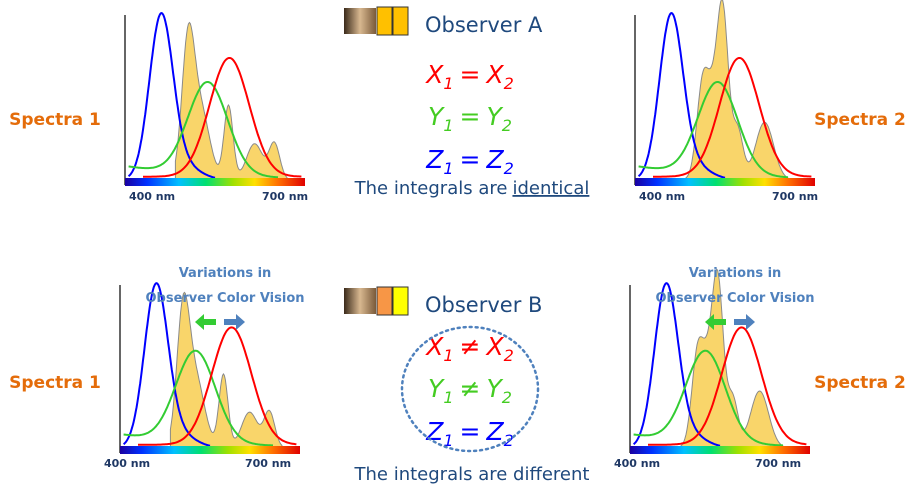 This screenshot has width=914, height=487. Describe the element at coordinates (484, 25) in the screenshot. I see `observer-name: Observer A` at that location.